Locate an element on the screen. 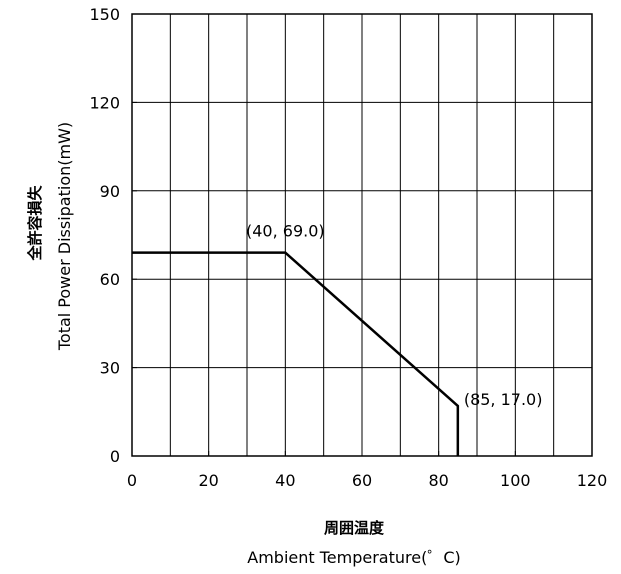  y-axis-ticks: 0 30 60 90 120 150 is located at coordinates (113, 235).